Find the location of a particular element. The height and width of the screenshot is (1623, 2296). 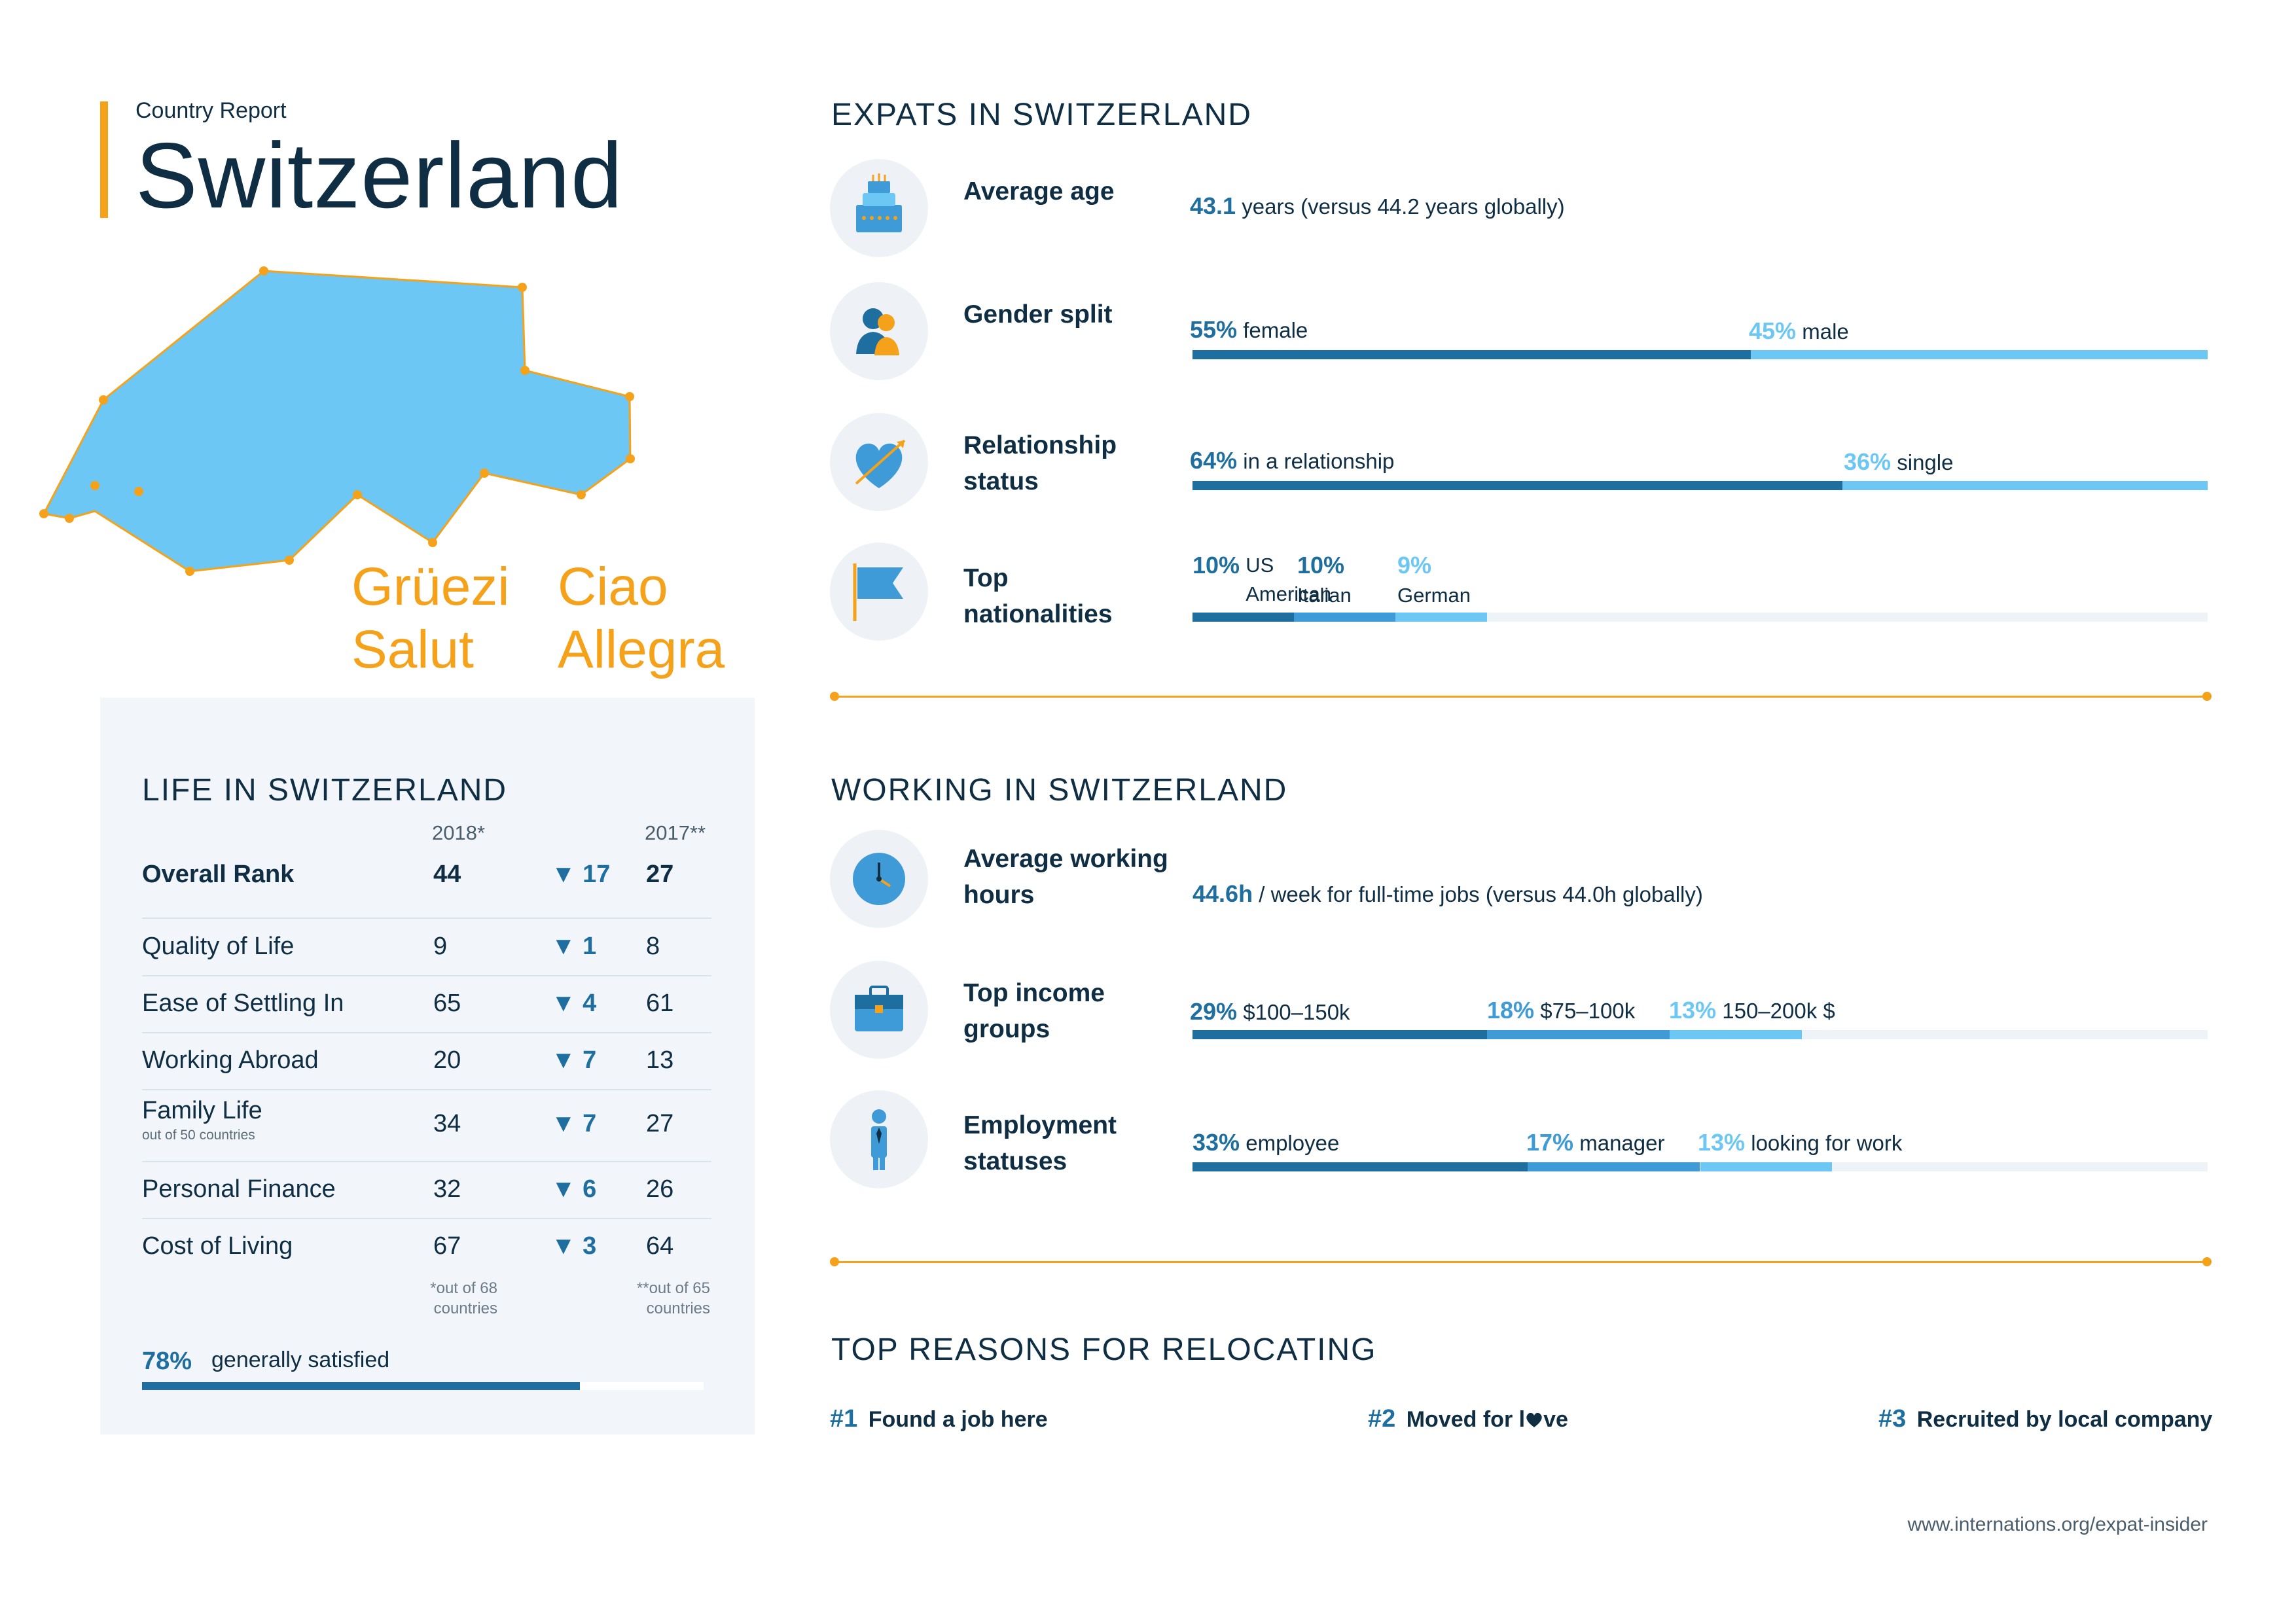

briefcase-icon-circle is located at coordinates (879, 1010).